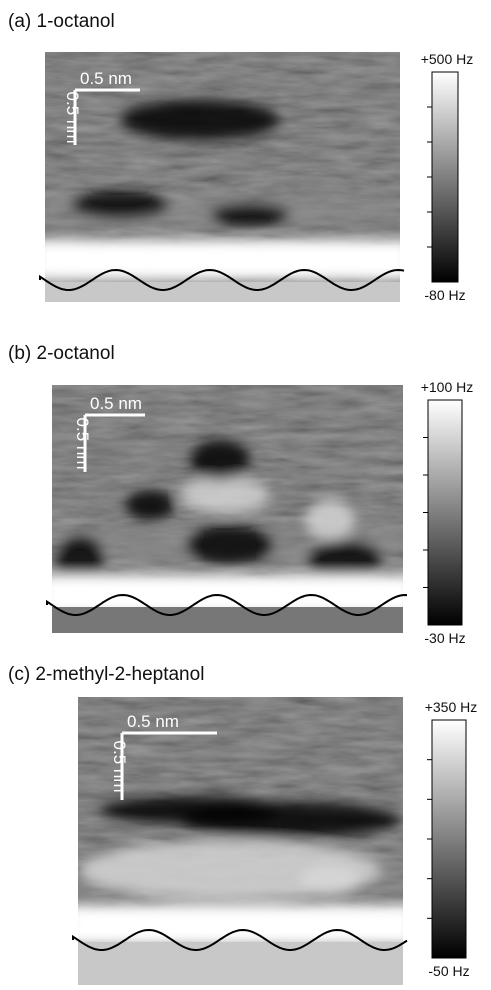  What do you see at coordinates (451, 707) in the screenshot?
I see `colorbar-max: +350 Hz` at bounding box center [451, 707].